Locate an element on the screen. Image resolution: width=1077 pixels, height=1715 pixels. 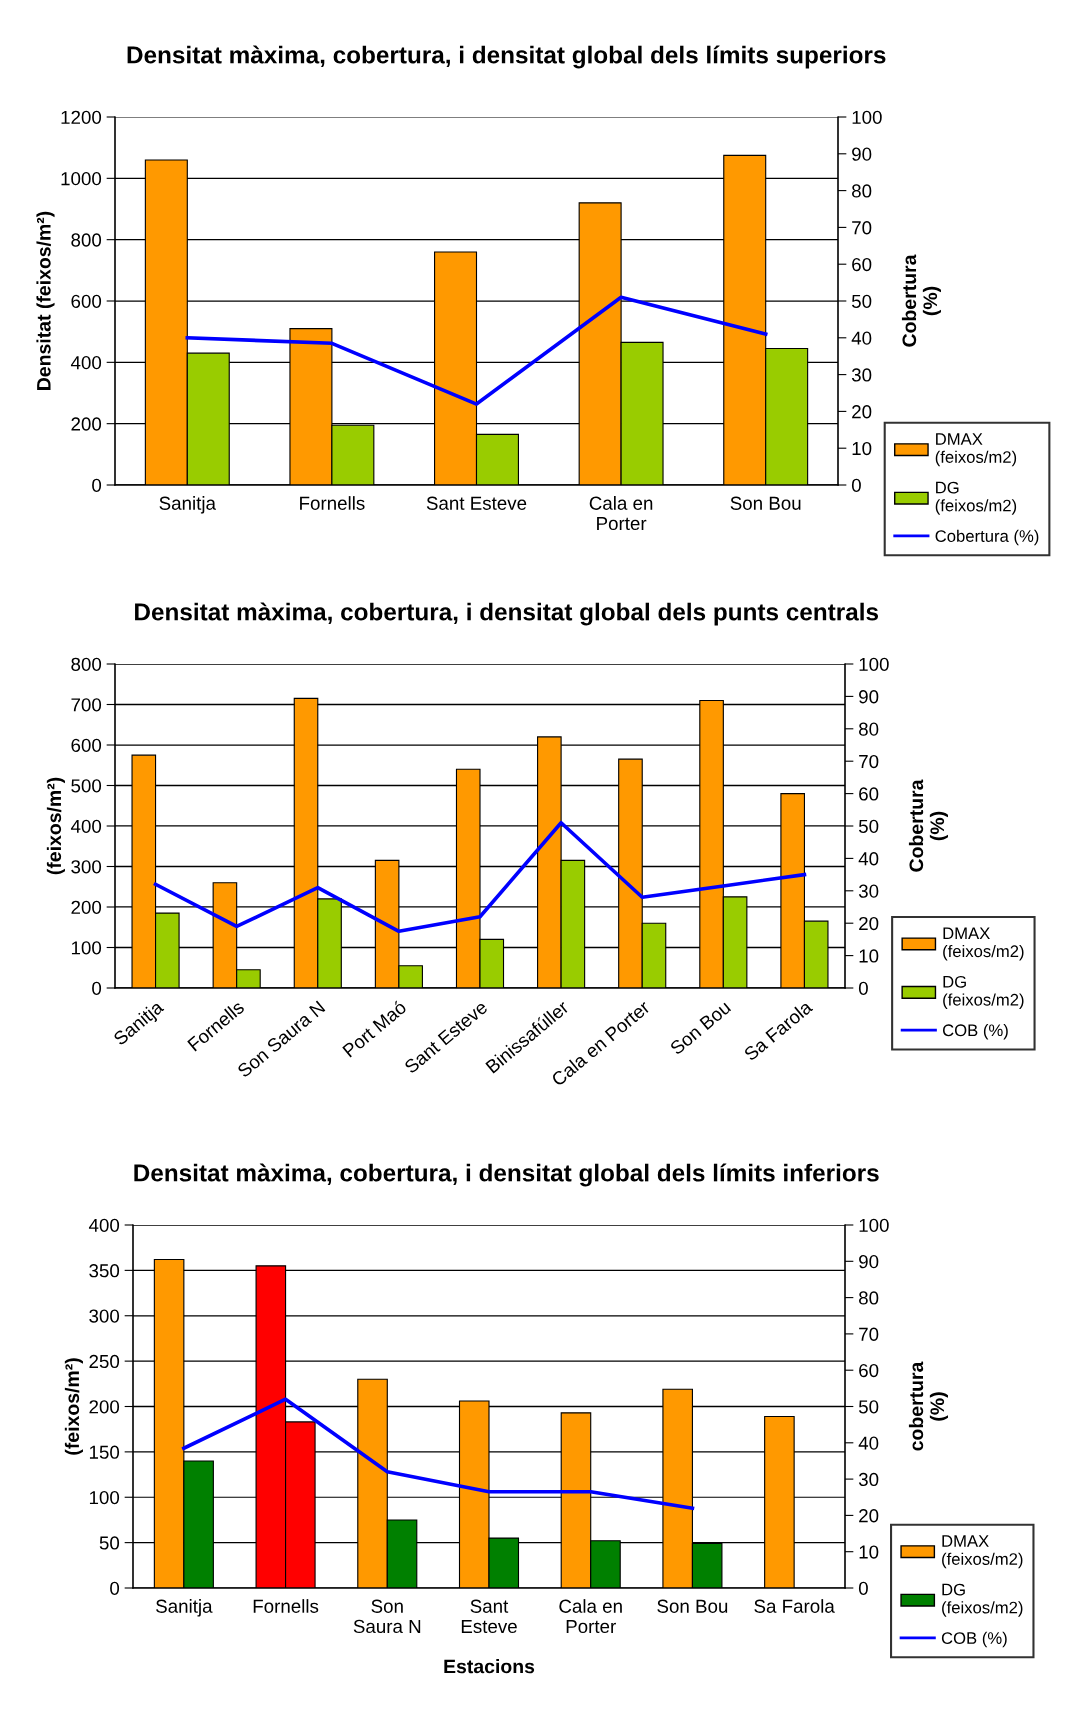
y2-axis-title: cobertura (%) is located at coordinates (928, 1406).